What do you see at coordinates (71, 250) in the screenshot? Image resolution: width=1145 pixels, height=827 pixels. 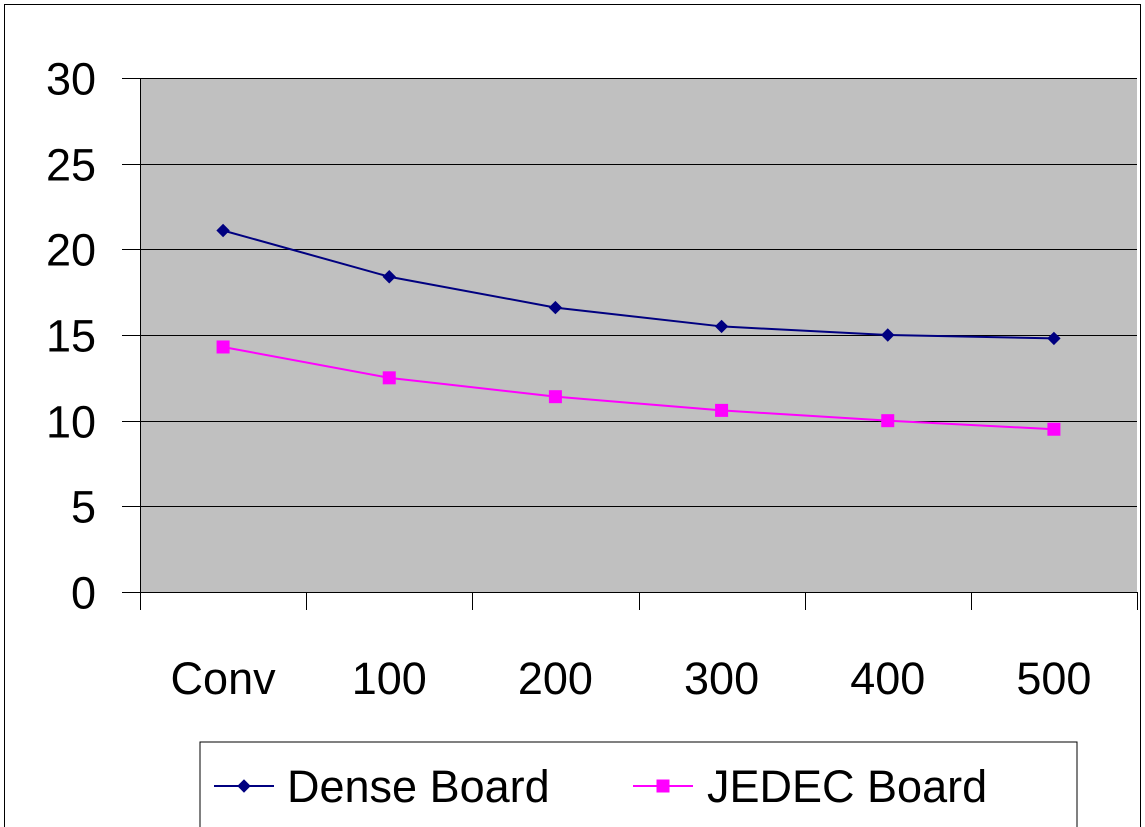 I see `y-tick-label: 20` at bounding box center [71, 250].